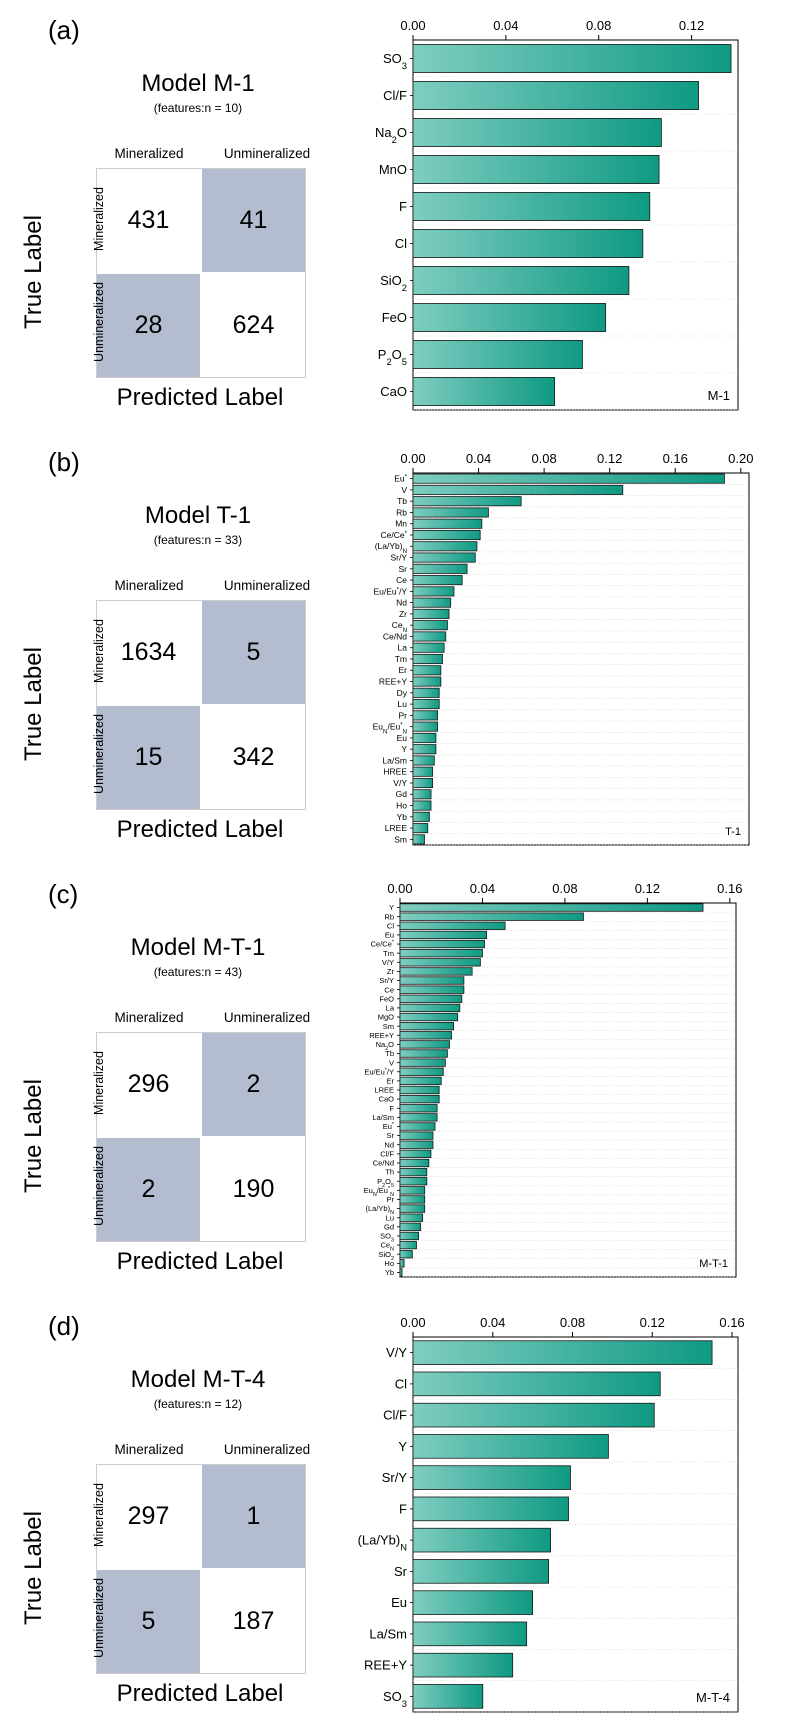  I want to click on panel-label: (a), so click(64, 30).